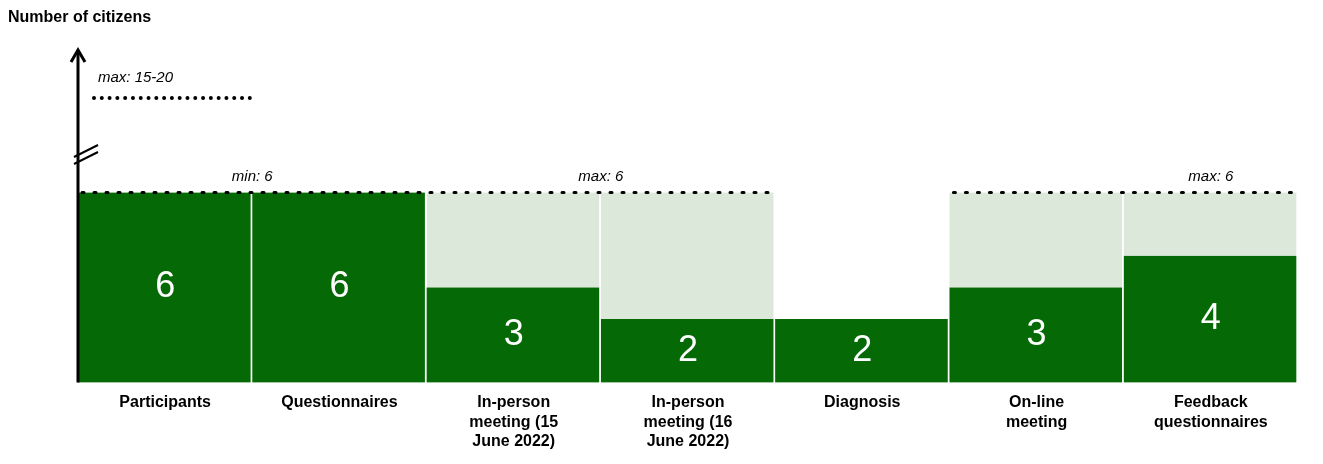  What do you see at coordinates (1036, 411) in the screenshot?
I see `x-tick-label: On-line meeting` at bounding box center [1036, 411].